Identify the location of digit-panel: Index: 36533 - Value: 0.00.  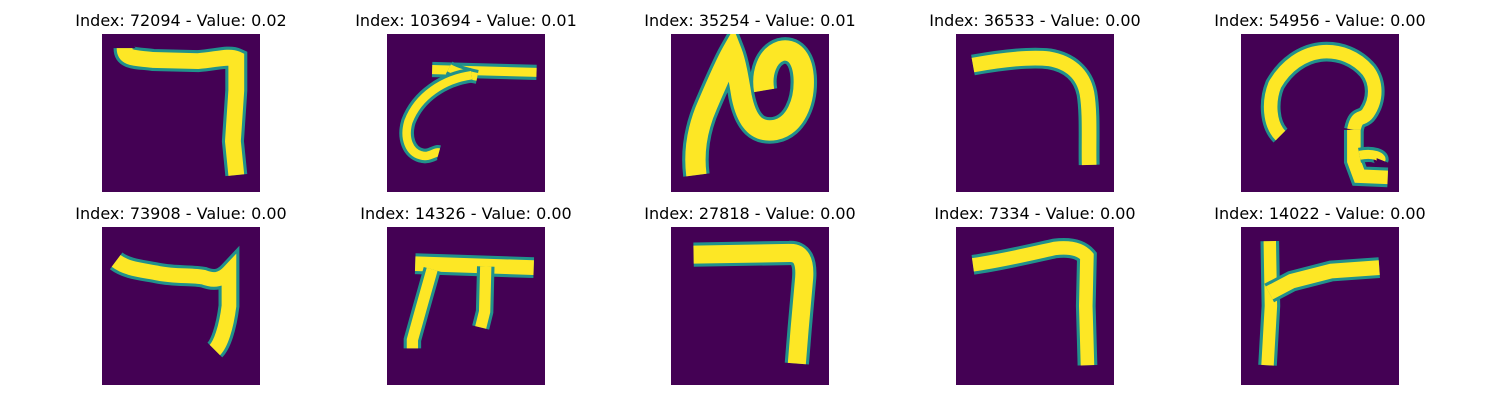
(1035, 105).